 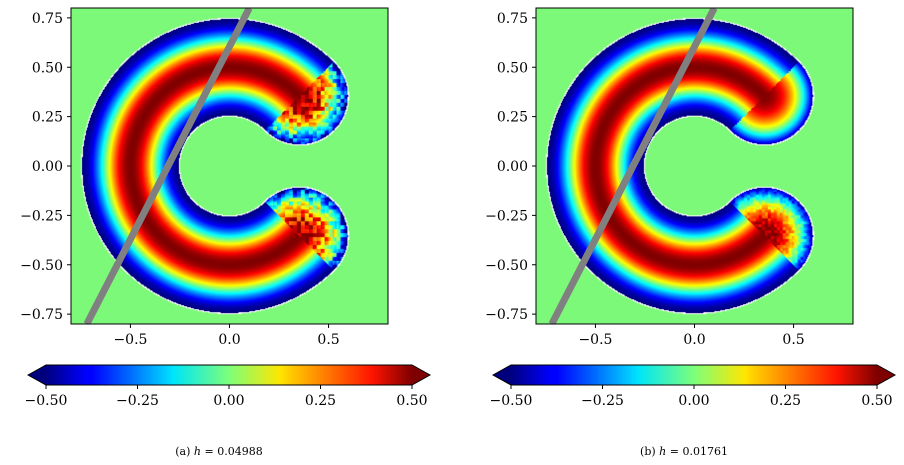 What do you see at coordinates (130, 340) in the screenshot?
I see `panel-a-x-tick-label: −0.5` at bounding box center [130, 340].